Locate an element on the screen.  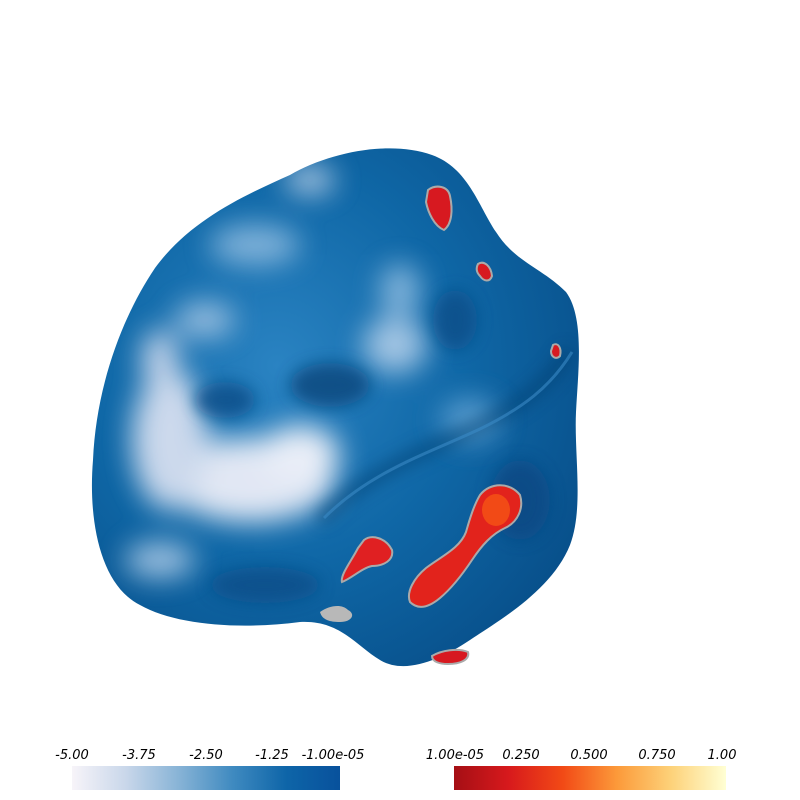
null-patch is located at coordinates (336, 614).